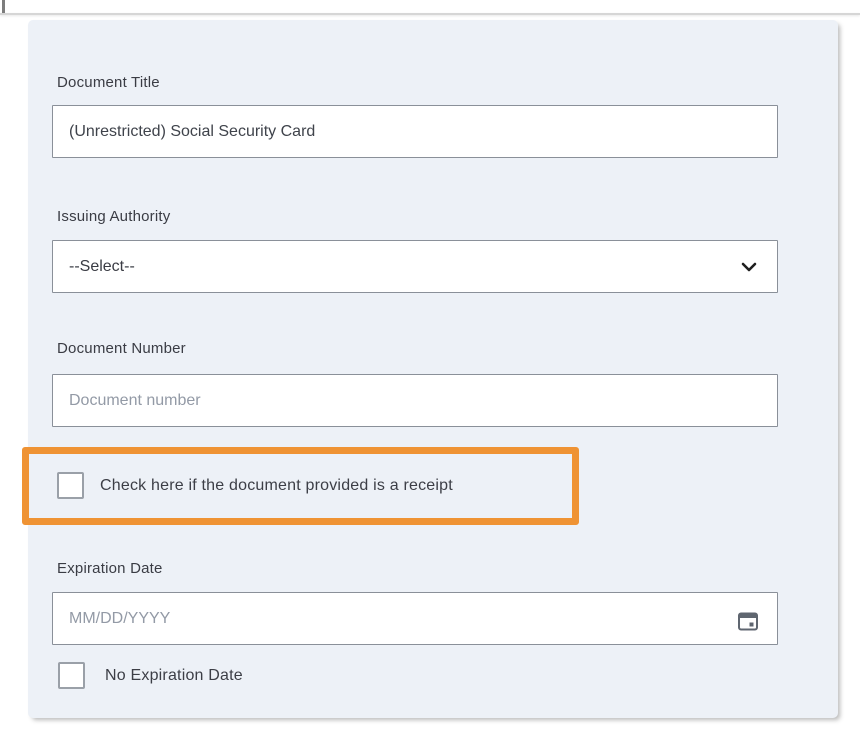 Image resolution: width=860 pixels, height=742 pixels. I want to click on issuing-authority-selected-value: --Select--, so click(102, 266).